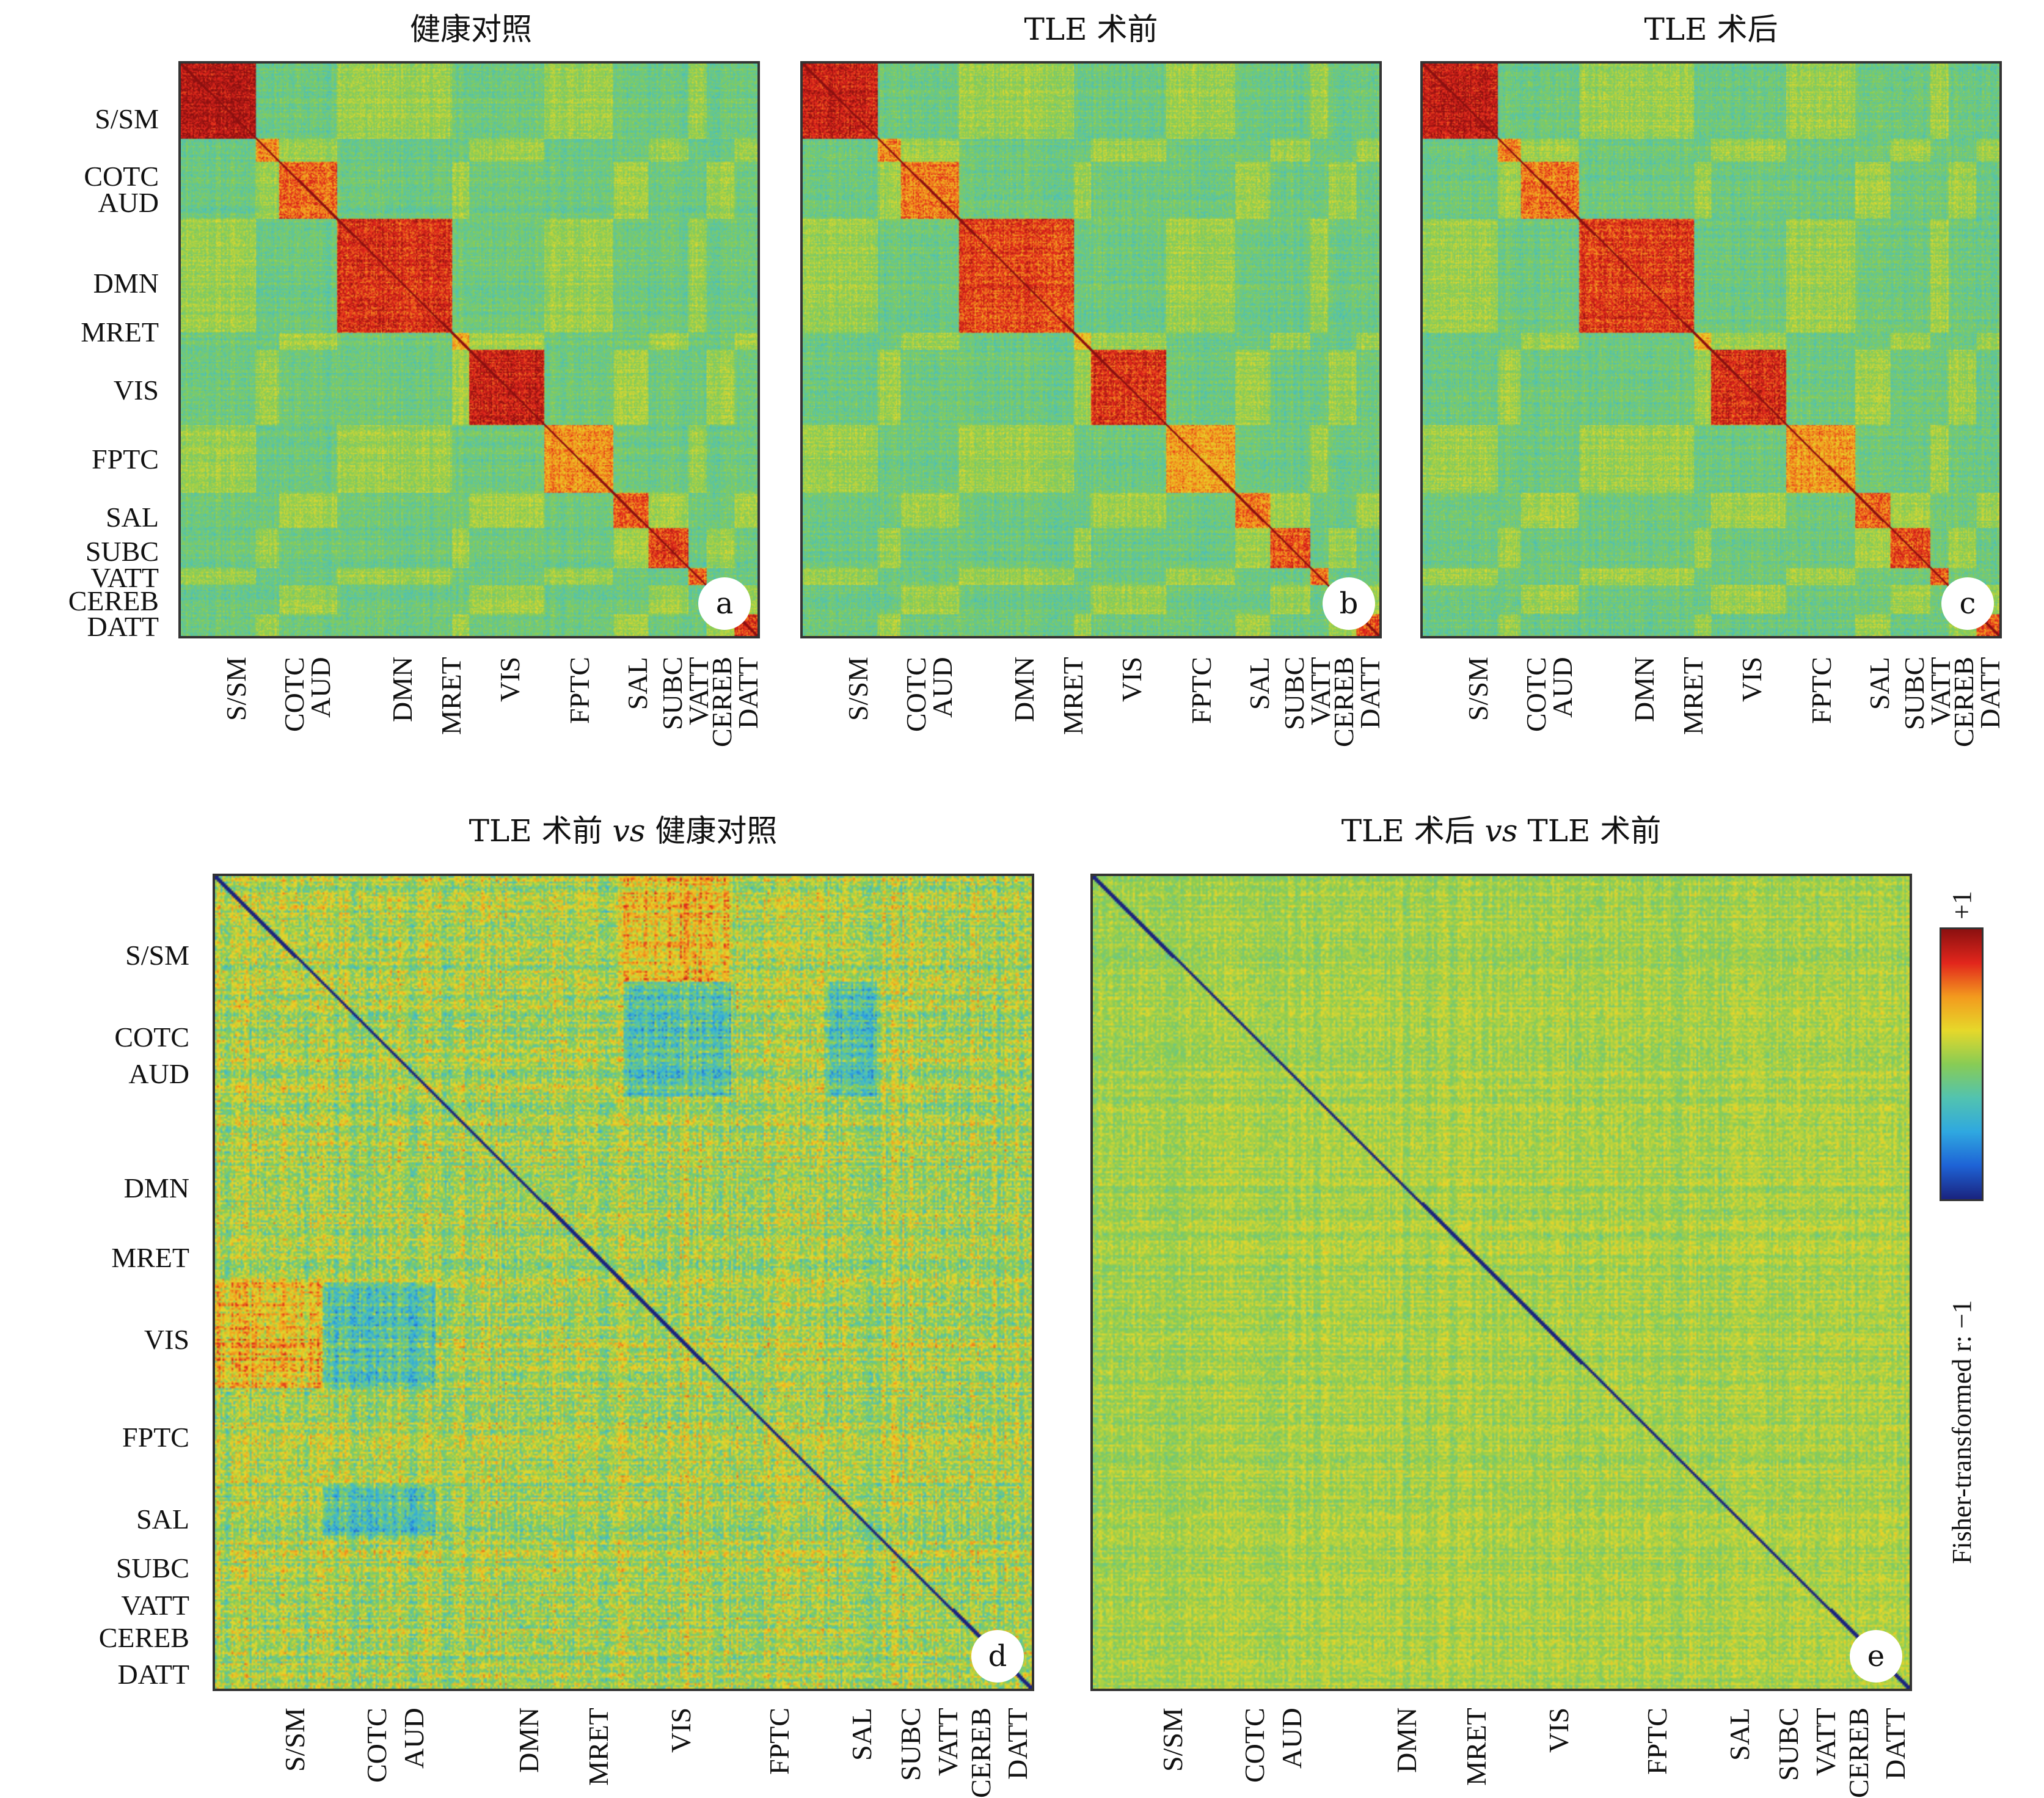 Image resolution: width=2044 pixels, height=1798 pixels. Describe the element at coordinates (156, 1437) in the screenshot. I see `panel-d-ylabel-fptc: FPTC` at that location.